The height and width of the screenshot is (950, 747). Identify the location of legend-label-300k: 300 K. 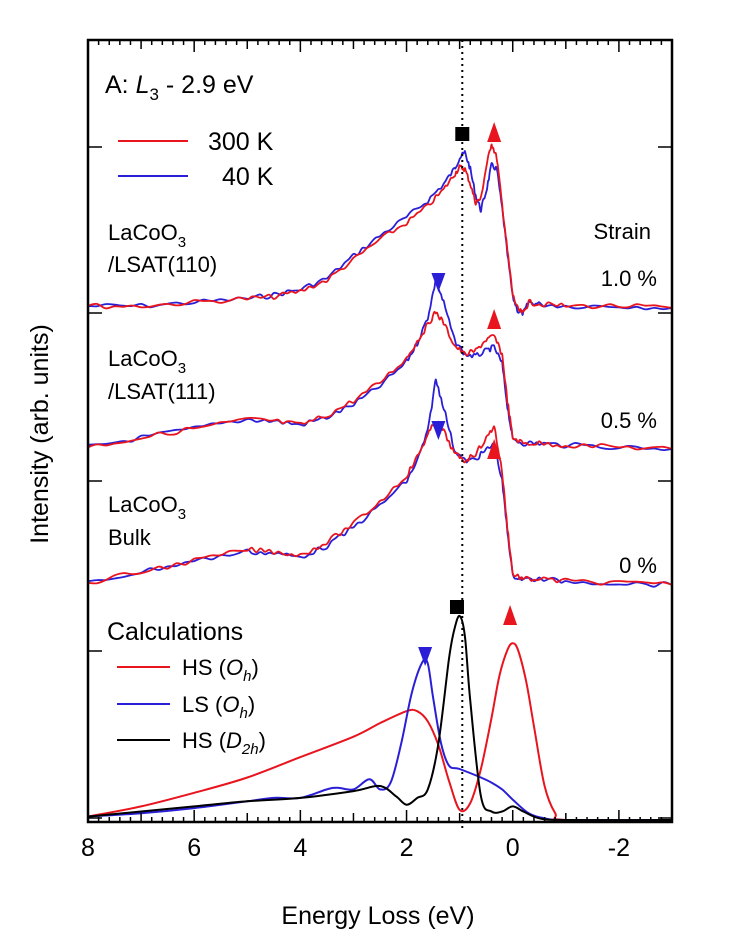
(241, 142).